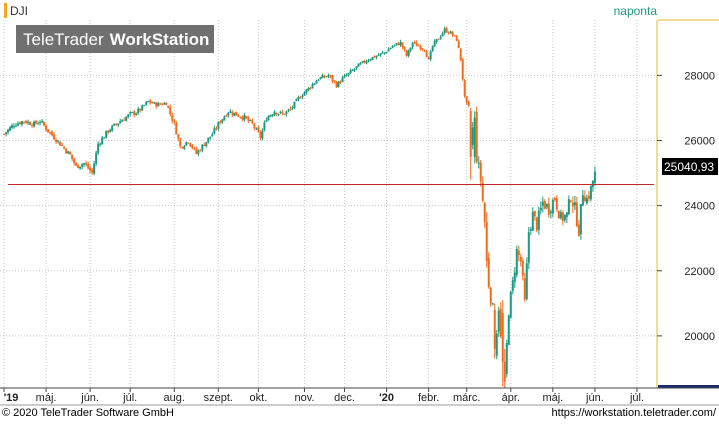 The image size is (719, 425). Describe the element at coordinates (633, 413) in the screenshot. I see `website-link: https://workstation.teletrader.com/` at that location.